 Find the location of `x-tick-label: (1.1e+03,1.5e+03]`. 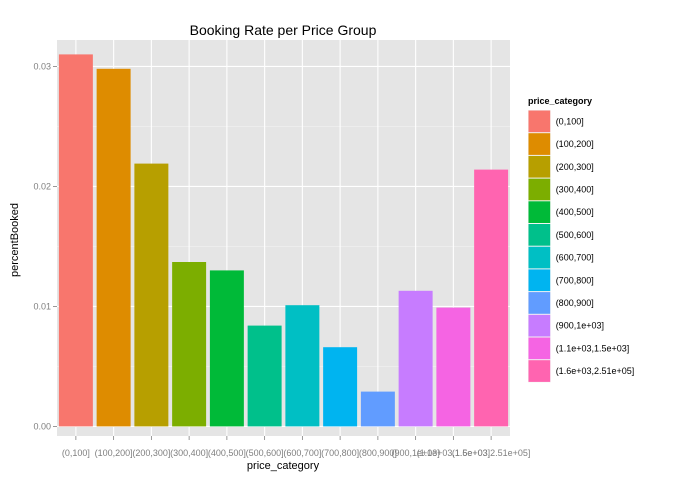

x-tick-label: (1.1e+03,1.5e+03] is located at coordinates (454, 453).